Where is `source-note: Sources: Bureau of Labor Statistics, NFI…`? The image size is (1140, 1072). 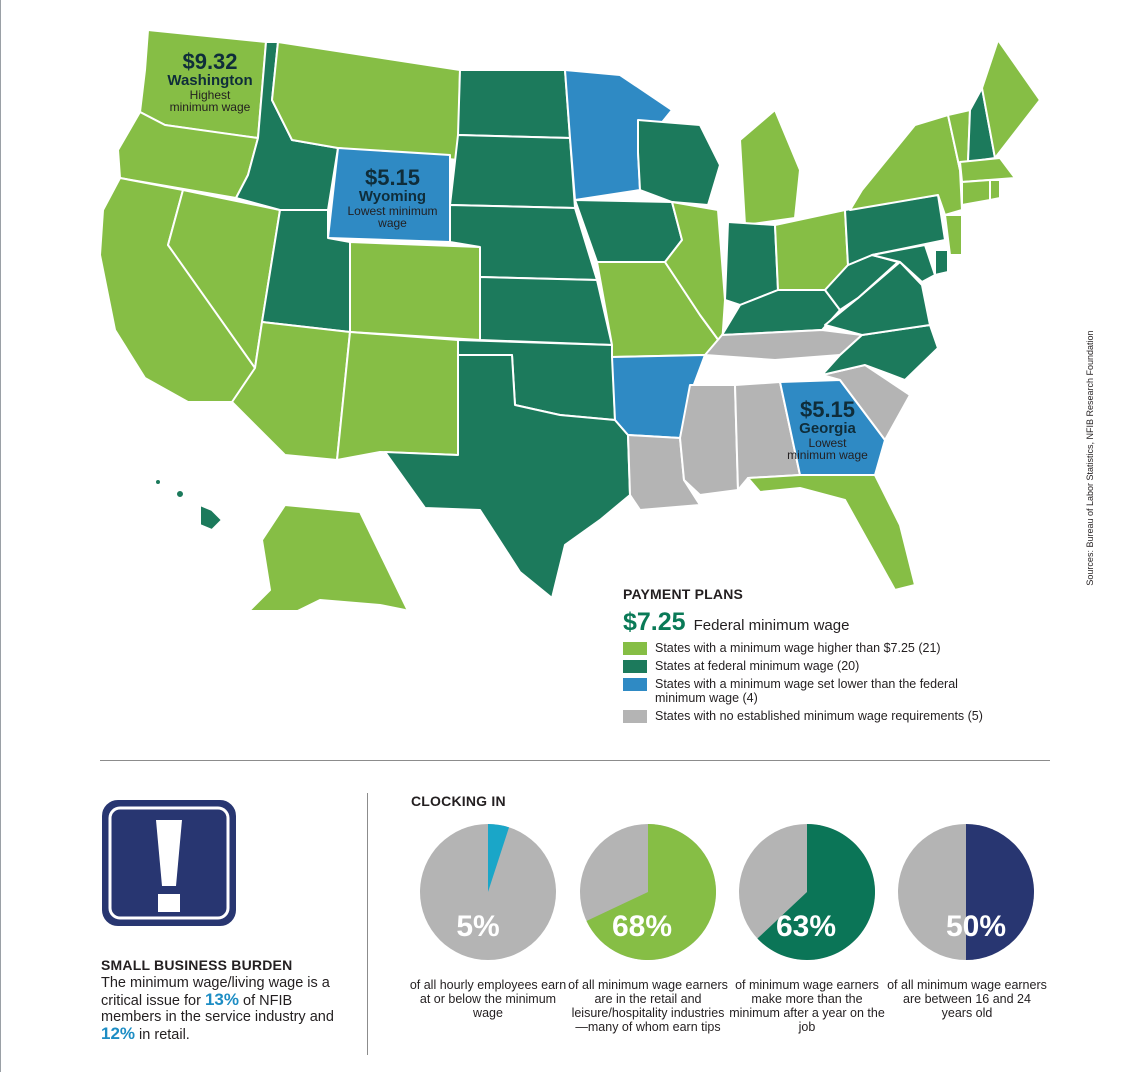
source-note: Sources: Bureau of Labor Statistics, NFI… is located at coordinates (1090, 458).